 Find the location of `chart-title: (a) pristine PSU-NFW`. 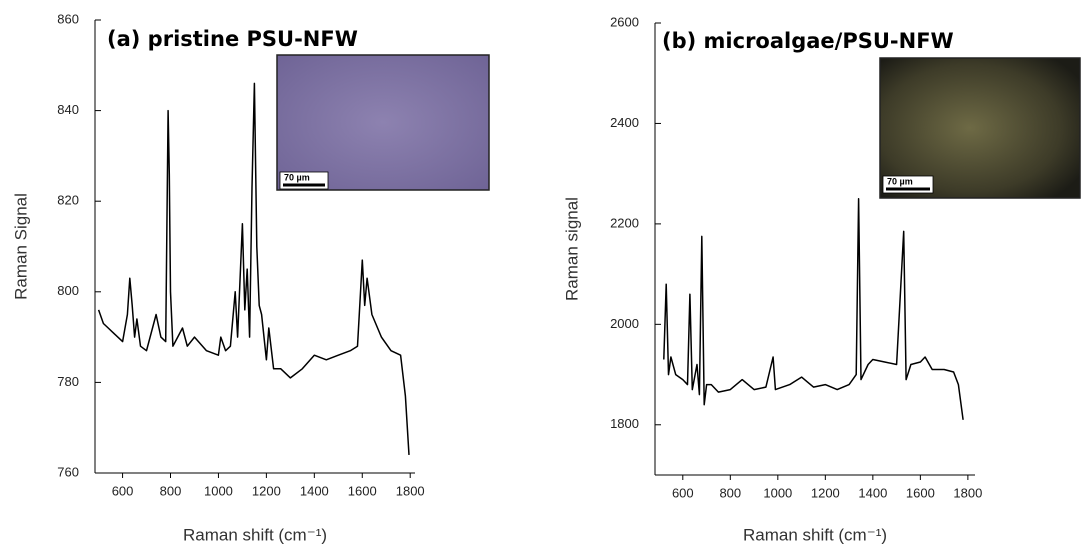

chart-title: (a) pristine PSU-NFW is located at coordinates (232, 39).